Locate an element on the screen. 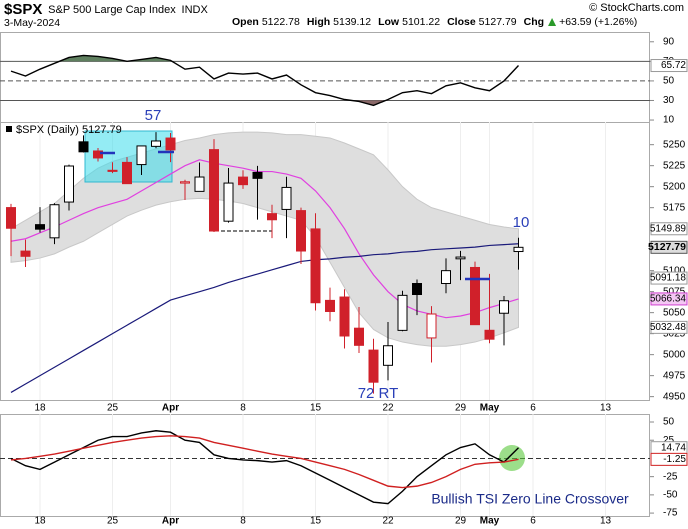  value-marker-label: 5091.18 is located at coordinates (668, 278).